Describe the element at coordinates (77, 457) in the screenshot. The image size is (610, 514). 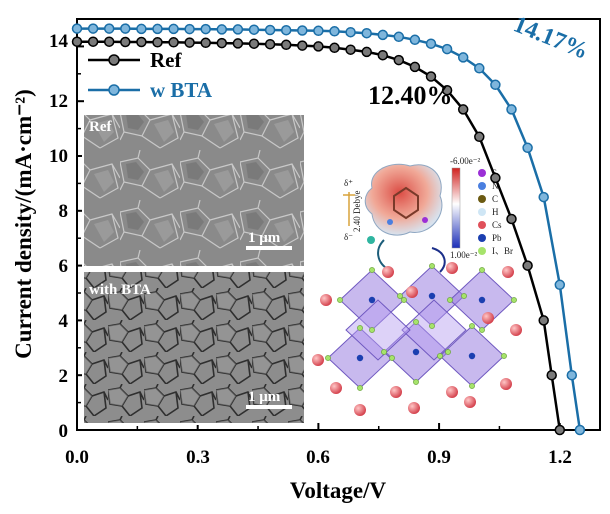
I see `x-tick-label: 0.0` at that location.